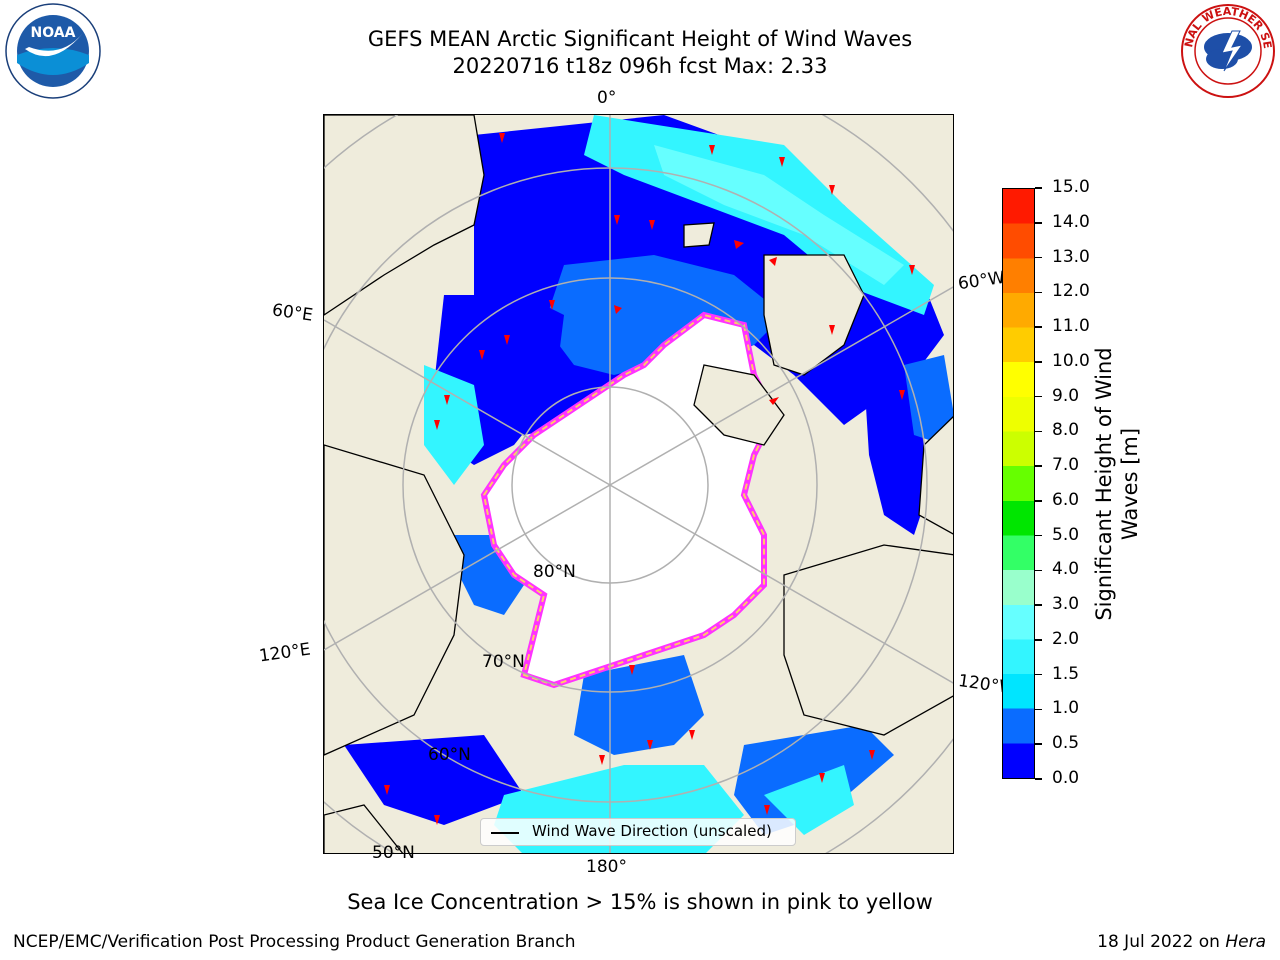 This screenshot has height=960, width=1280. Describe the element at coordinates (606, 867) in the screenshot. I see `lon-label-180: 180°` at that location.